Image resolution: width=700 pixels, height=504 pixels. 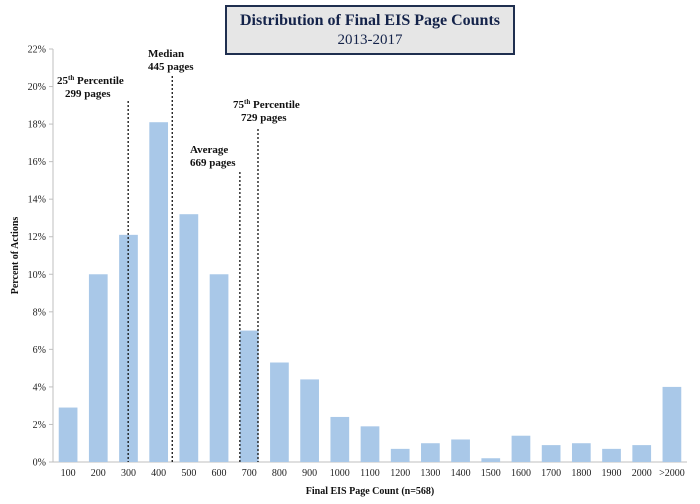 I want to click on annotation-value-p25: 299 pages, so click(x=88, y=94).